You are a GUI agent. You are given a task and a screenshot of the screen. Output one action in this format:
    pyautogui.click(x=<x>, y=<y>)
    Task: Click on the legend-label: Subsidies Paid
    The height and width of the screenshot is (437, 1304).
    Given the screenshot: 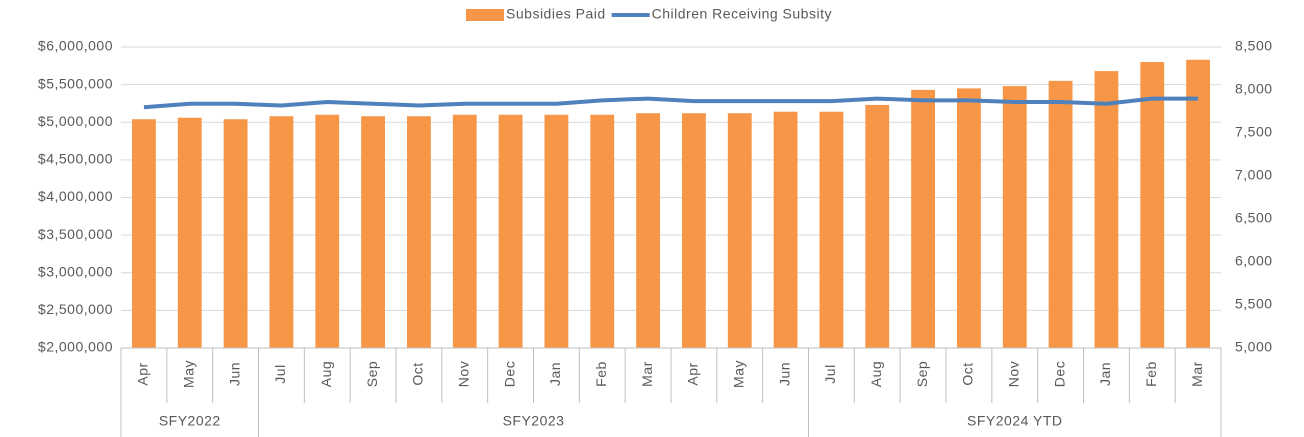 What is the action you would take?
    pyautogui.click(x=556, y=14)
    